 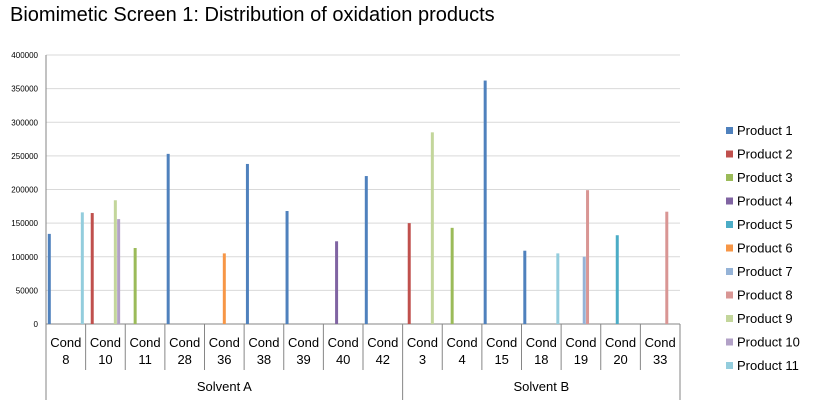 What do you see at coordinates (620, 359) in the screenshot?
I see `x-tick-label: 20` at bounding box center [620, 359].